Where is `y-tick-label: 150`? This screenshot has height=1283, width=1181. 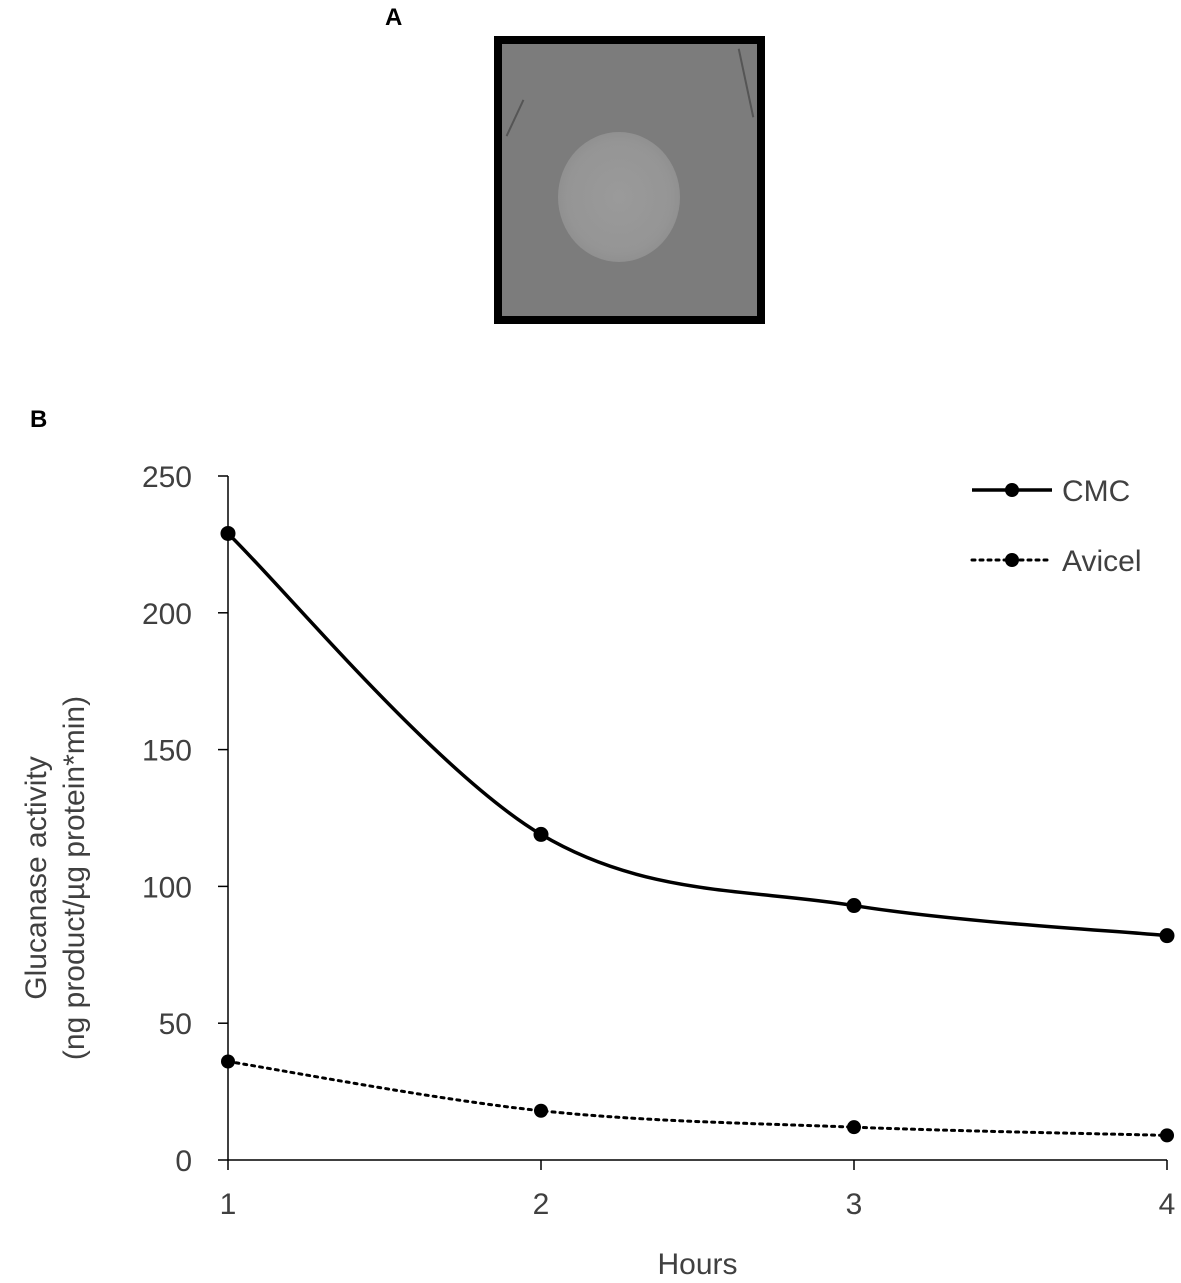
y-tick-label: 150 is located at coordinates (167, 751).